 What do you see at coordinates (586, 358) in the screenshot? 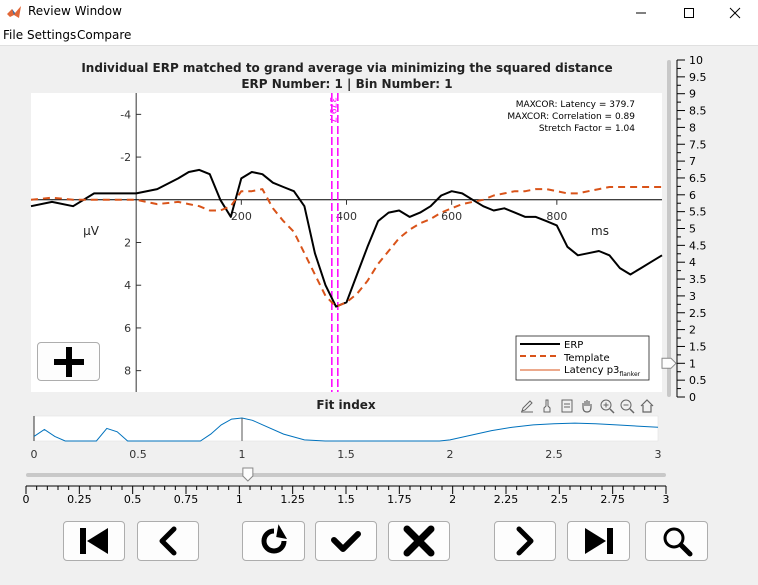
I see `legend-template: Template` at bounding box center [586, 358].